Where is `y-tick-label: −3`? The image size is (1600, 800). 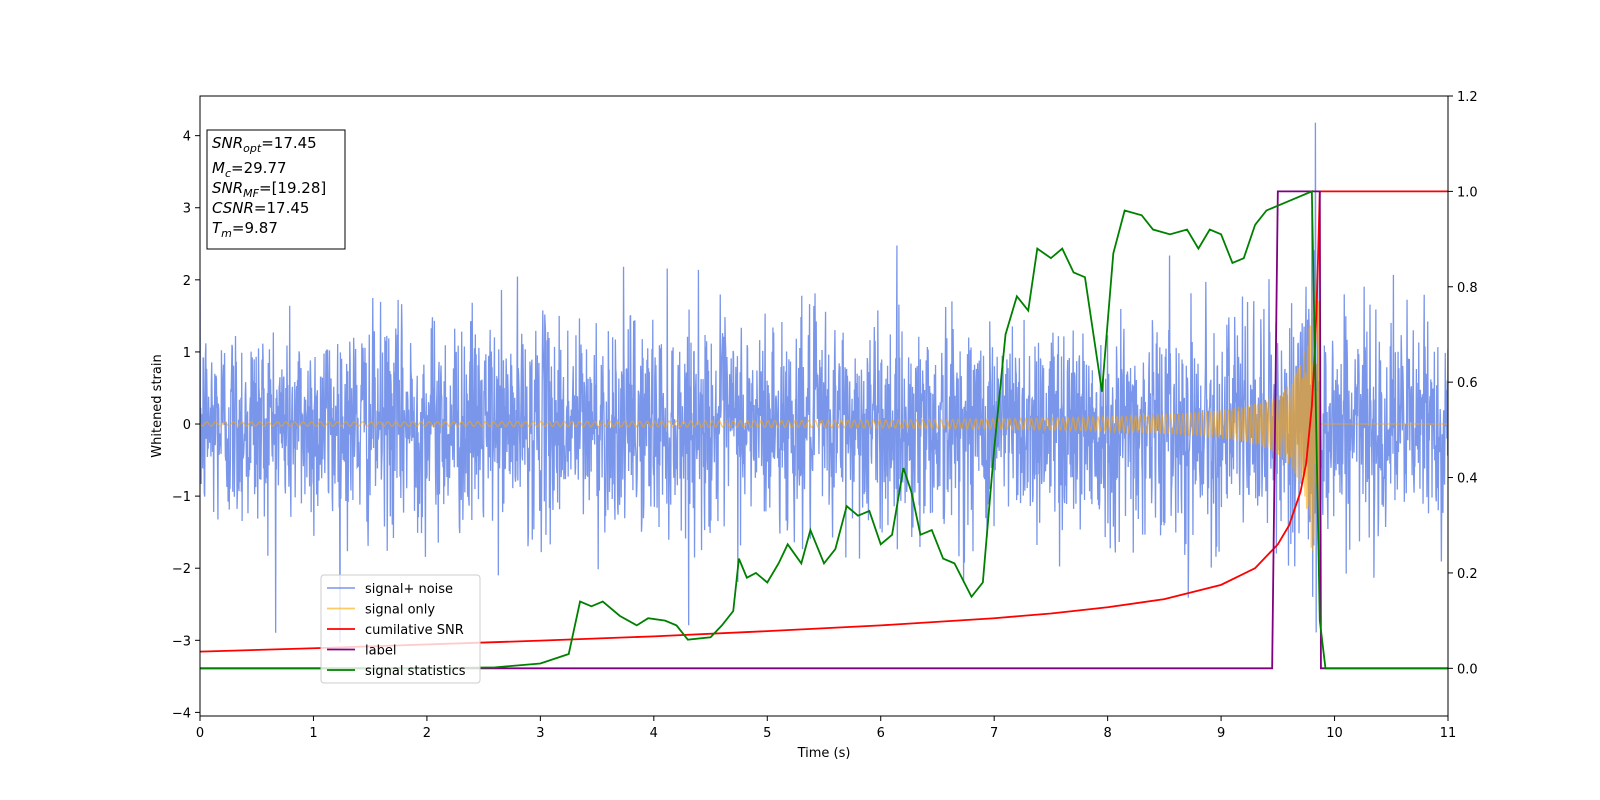
y-tick-label: −3 is located at coordinates (181, 641).